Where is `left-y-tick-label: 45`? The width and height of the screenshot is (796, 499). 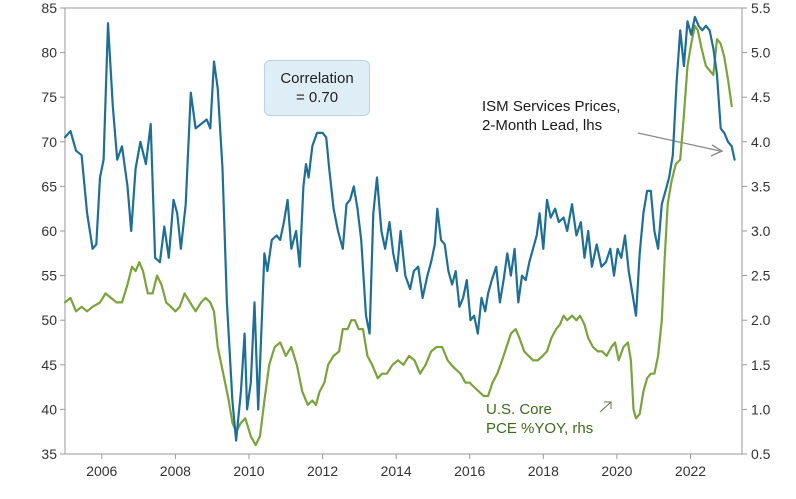
left-y-tick-label: 45 is located at coordinates (49, 365).